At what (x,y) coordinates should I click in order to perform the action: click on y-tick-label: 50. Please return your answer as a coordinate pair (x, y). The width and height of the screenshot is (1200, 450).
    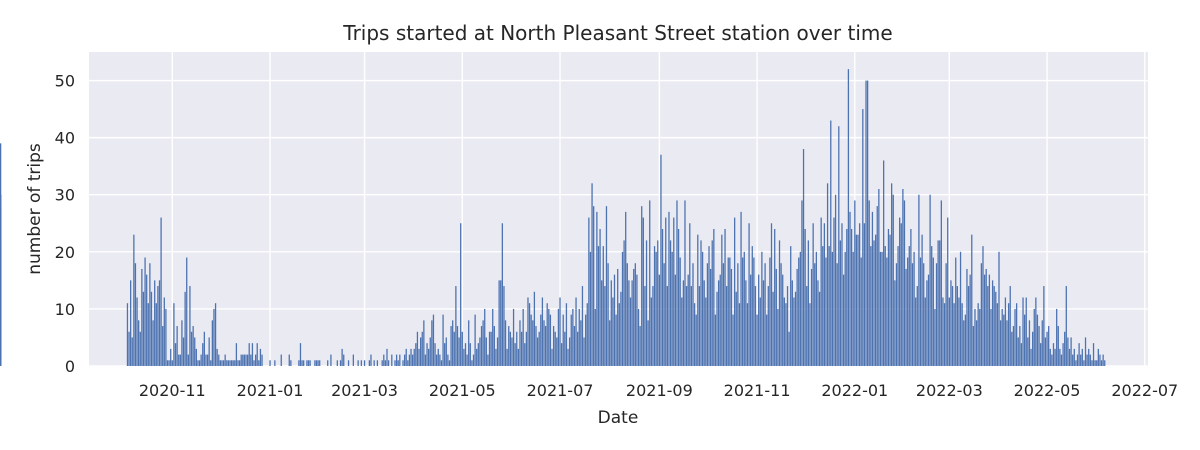
    Looking at the image, I should click on (65, 81).